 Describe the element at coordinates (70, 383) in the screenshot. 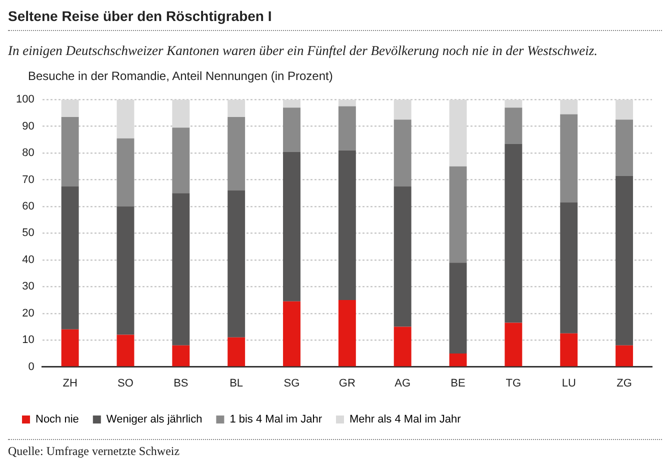

I see `x-tick-label: ZH` at that location.